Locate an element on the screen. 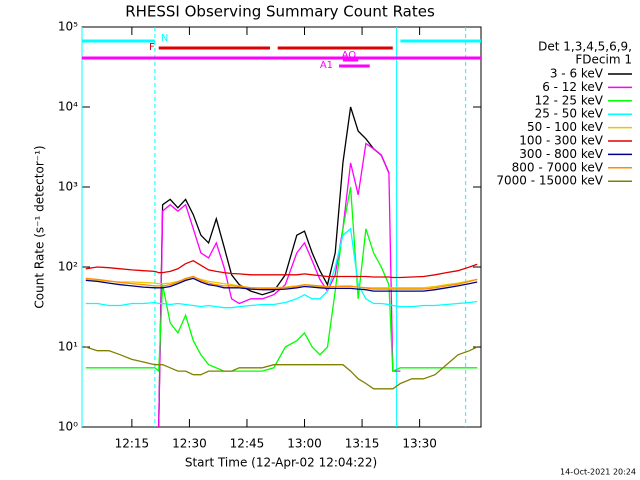 The image size is (640, 480). flag-label: N is located at coordinates (164, 38).